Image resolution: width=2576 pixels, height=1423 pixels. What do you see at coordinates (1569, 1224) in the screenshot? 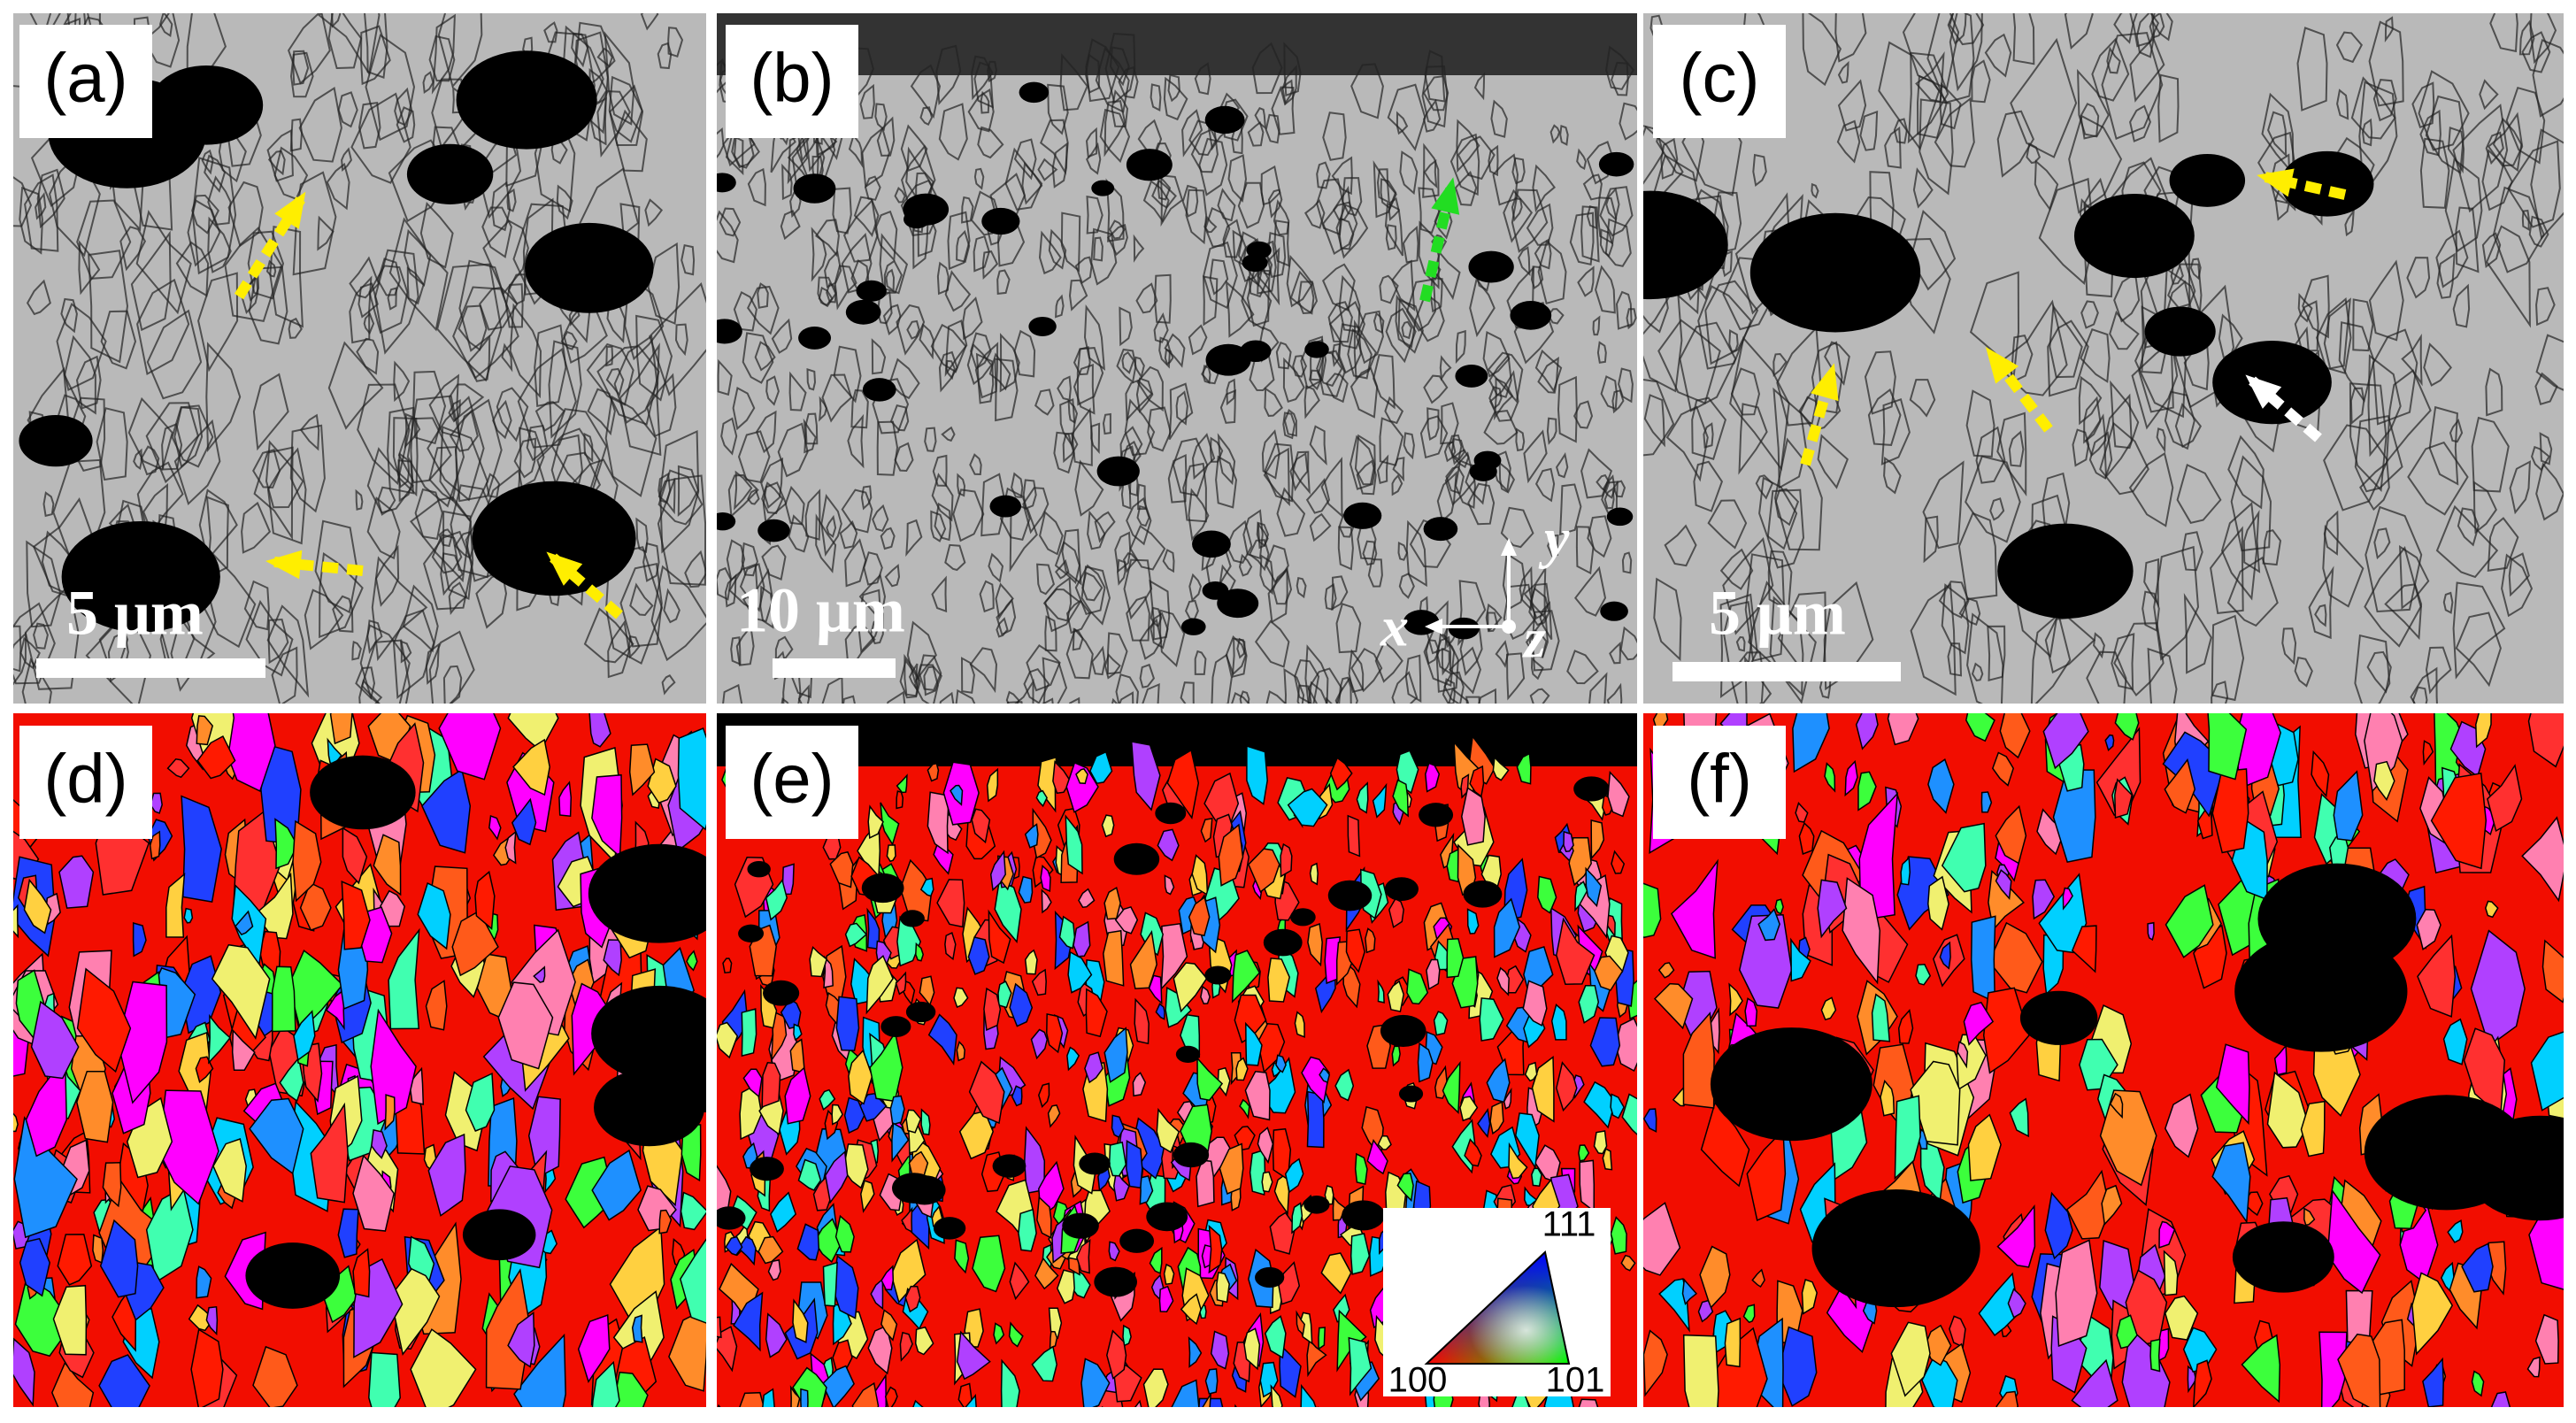
I see `ipf-label: 111` at bounding box center [1569, 1224].